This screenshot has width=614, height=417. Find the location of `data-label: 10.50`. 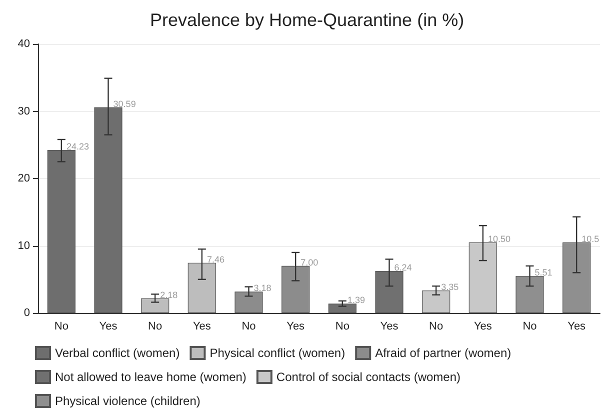

data-label: 10.50 is located at coordinates (499, 239).